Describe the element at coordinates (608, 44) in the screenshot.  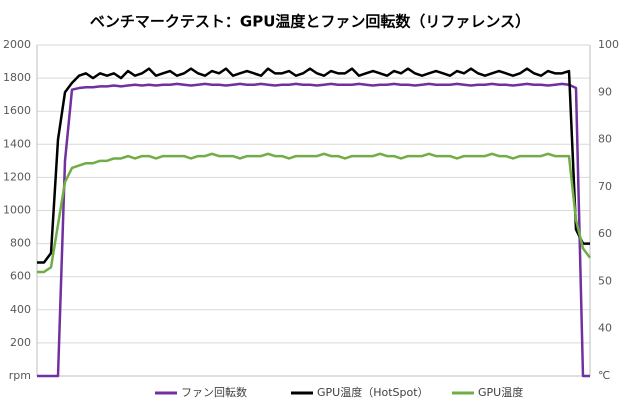
I see `y2-tick-label: 100` at that location.